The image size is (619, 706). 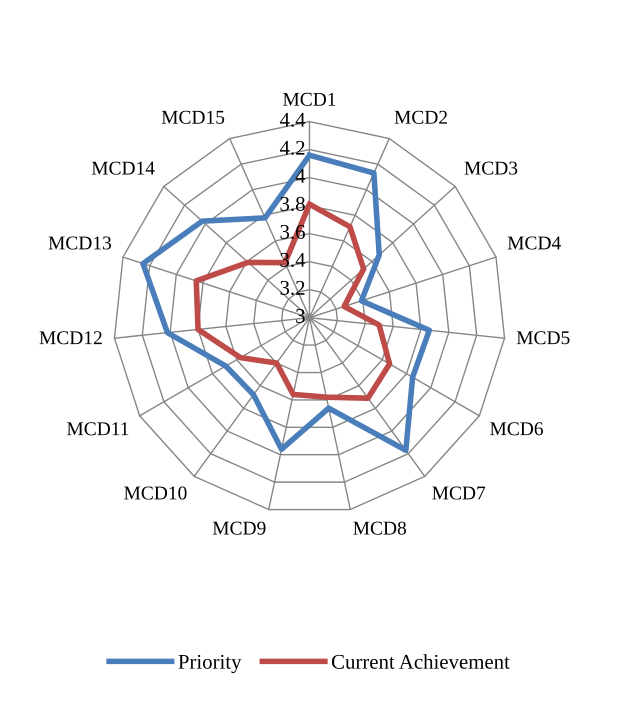 What do you see at coordinates (210, 664) in the screenshot?
I see `legend-label: Priority` at bounding box center [210, 664].